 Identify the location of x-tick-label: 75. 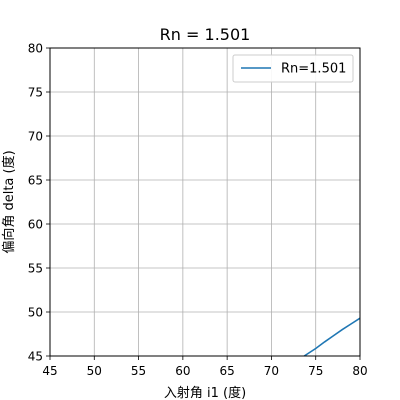
(315, 371).